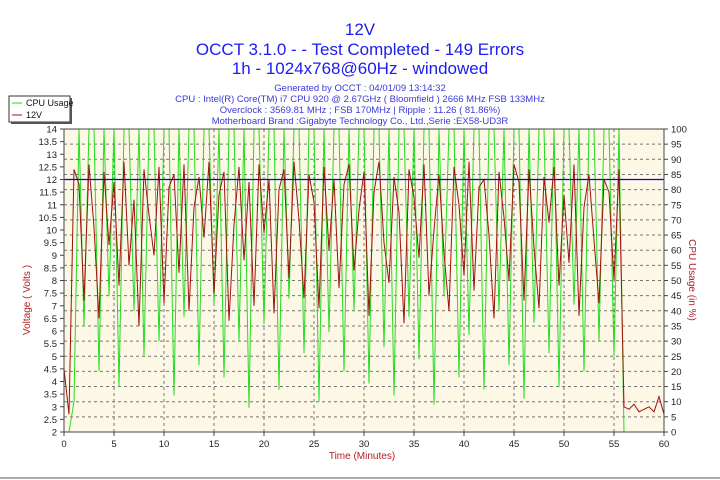 This screenshot has width=720, height=480. What do you see at coordinates (27, 300) in the screenshot?
I see `y-axis-title: Voltage ( Volts )` at bounding box center [27, 300].